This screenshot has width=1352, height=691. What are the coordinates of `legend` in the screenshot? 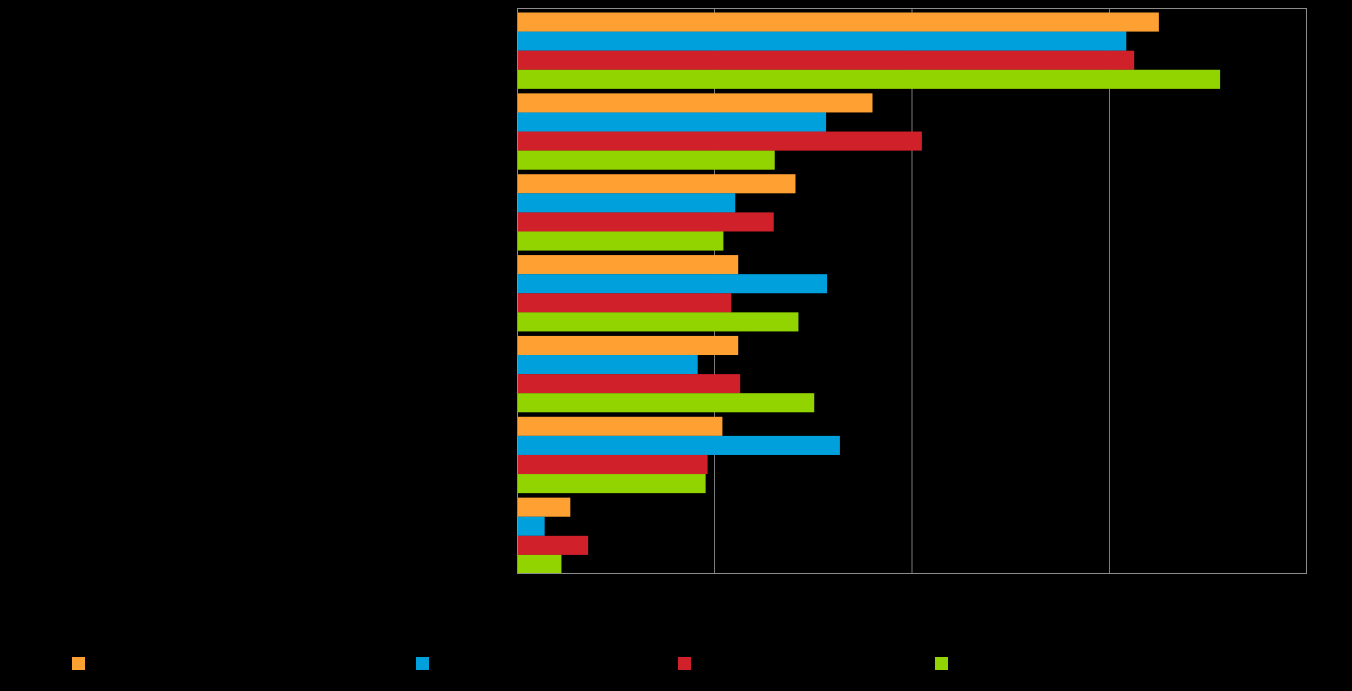 It's located at (676, 662).